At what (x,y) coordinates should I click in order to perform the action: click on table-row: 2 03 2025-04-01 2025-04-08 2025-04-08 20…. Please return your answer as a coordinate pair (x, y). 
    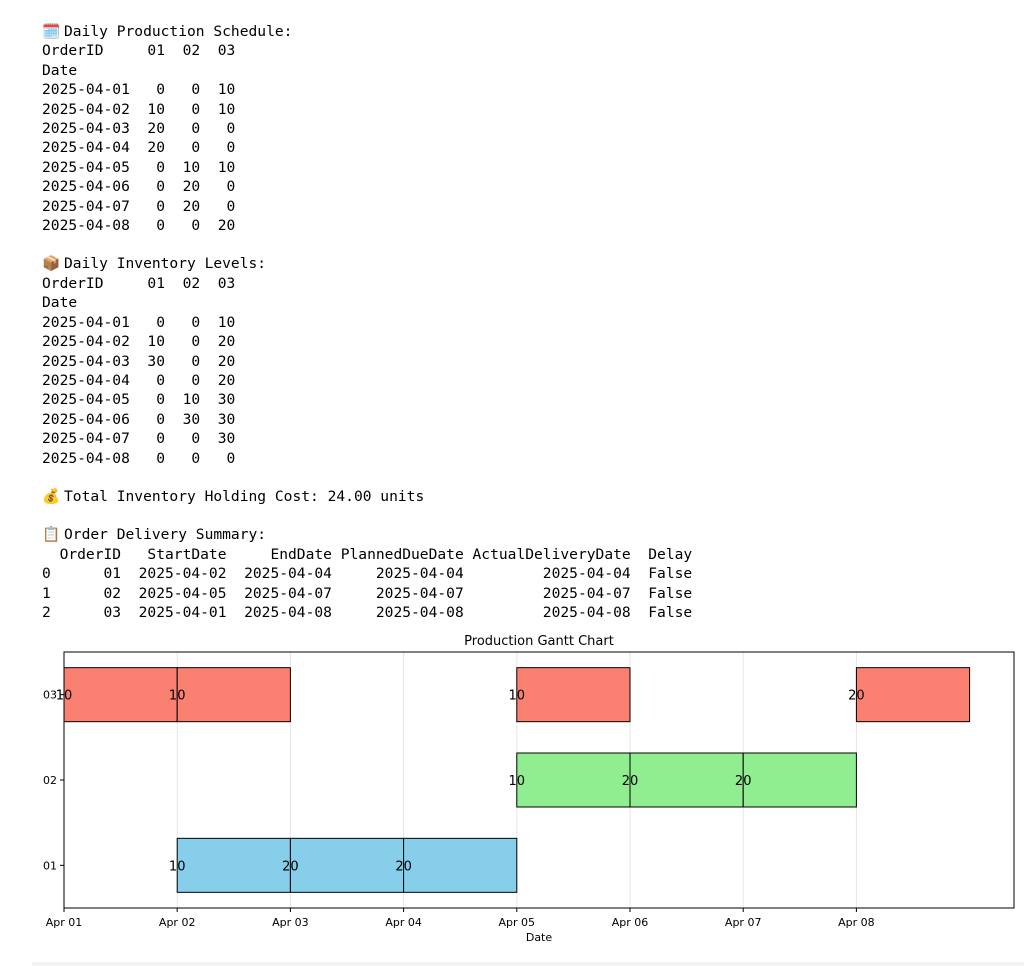
    Looking at the image, I should click on (367, 612).